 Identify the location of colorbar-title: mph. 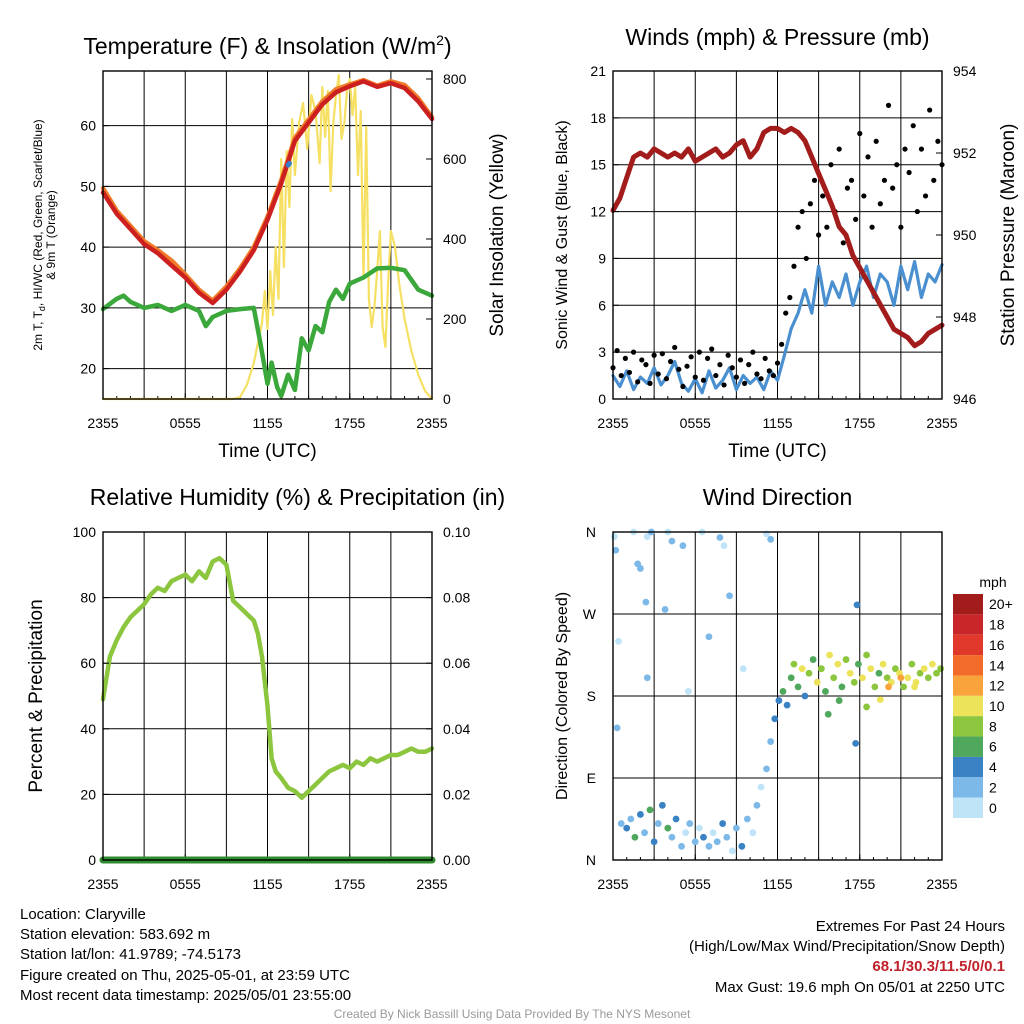
(992, 582).